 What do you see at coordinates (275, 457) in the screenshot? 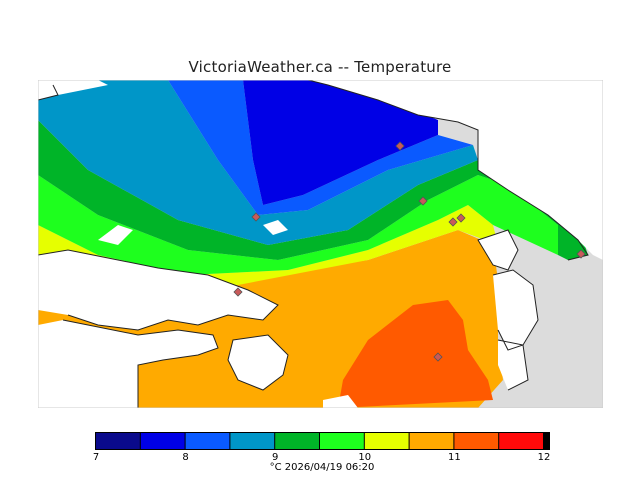
I see `legend-tick-label: 9` at bounding box center [275, 457].